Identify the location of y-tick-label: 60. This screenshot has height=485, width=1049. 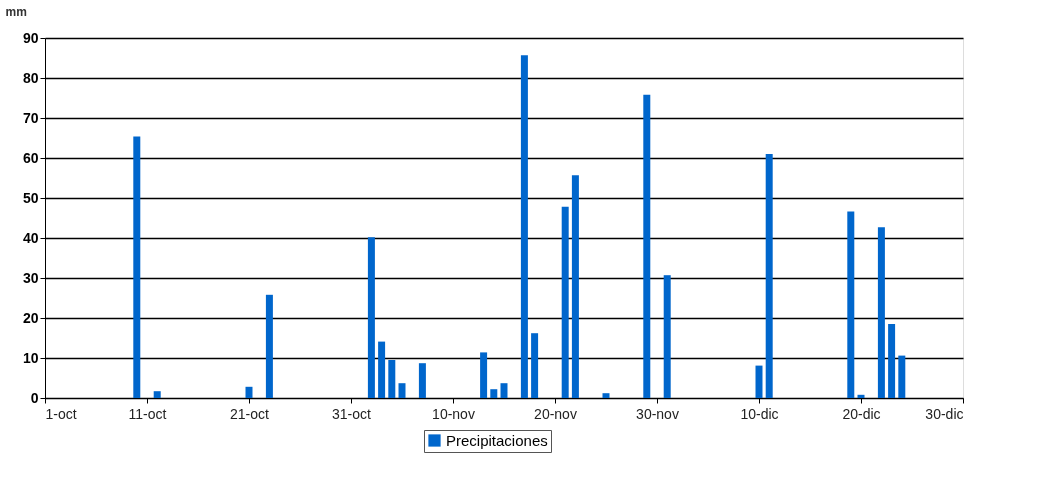
(30, 157).